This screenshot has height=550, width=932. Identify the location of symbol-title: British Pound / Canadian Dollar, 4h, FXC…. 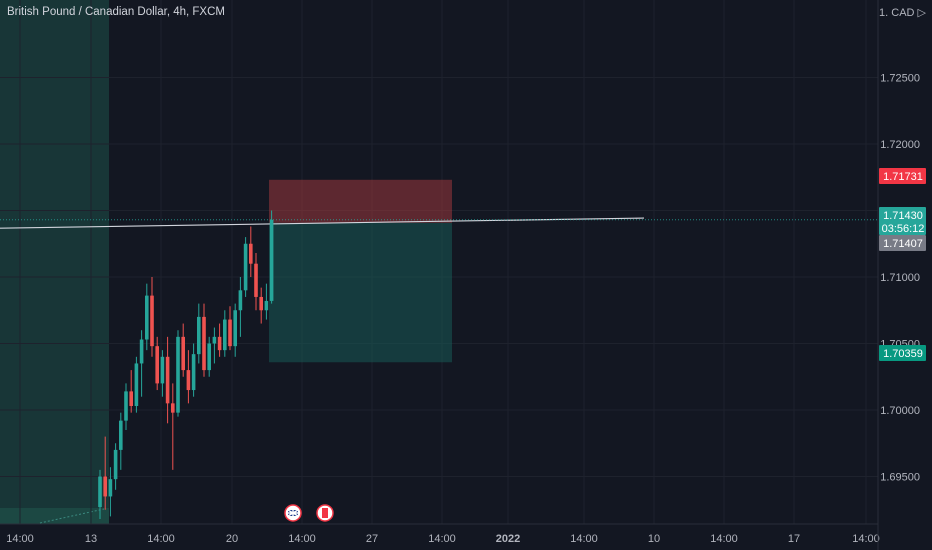
(116, 12).